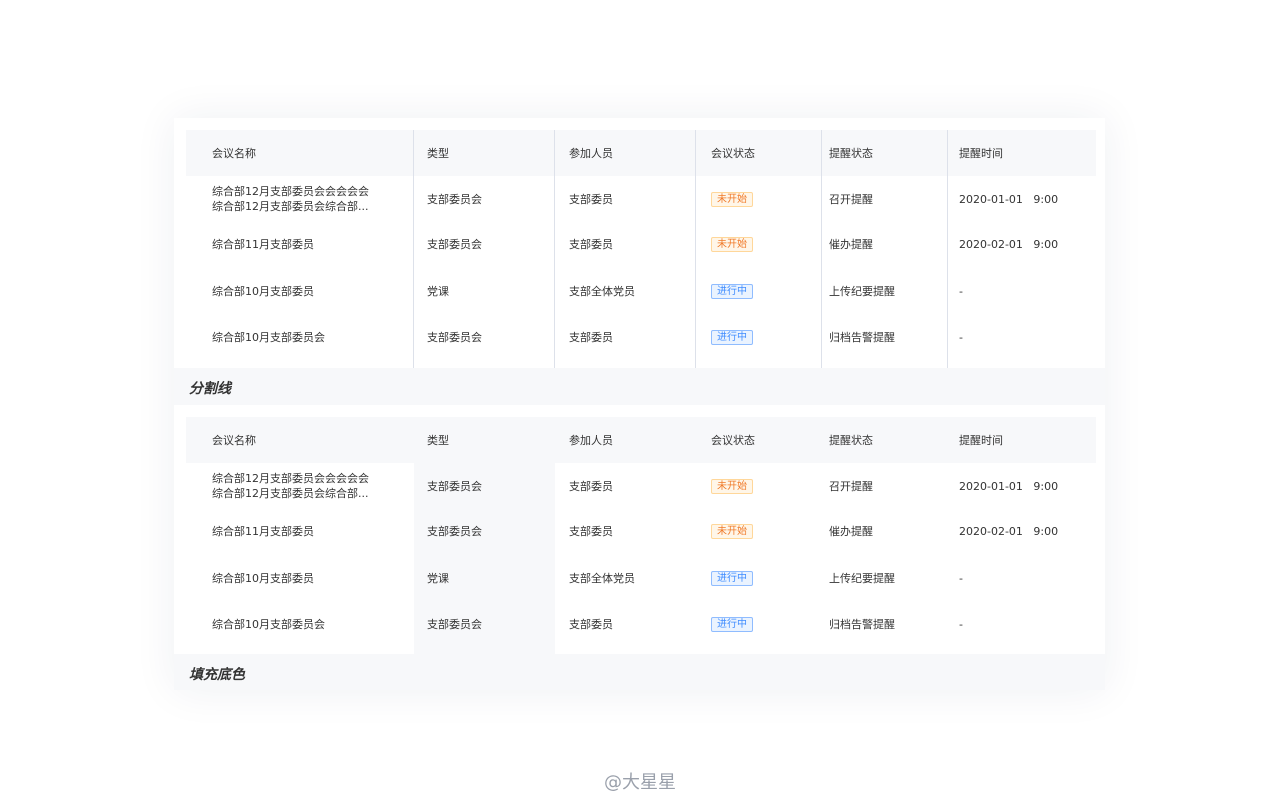  I want to click on meeting-name-line: 综合部10月支部委员会, so click(268, 624).